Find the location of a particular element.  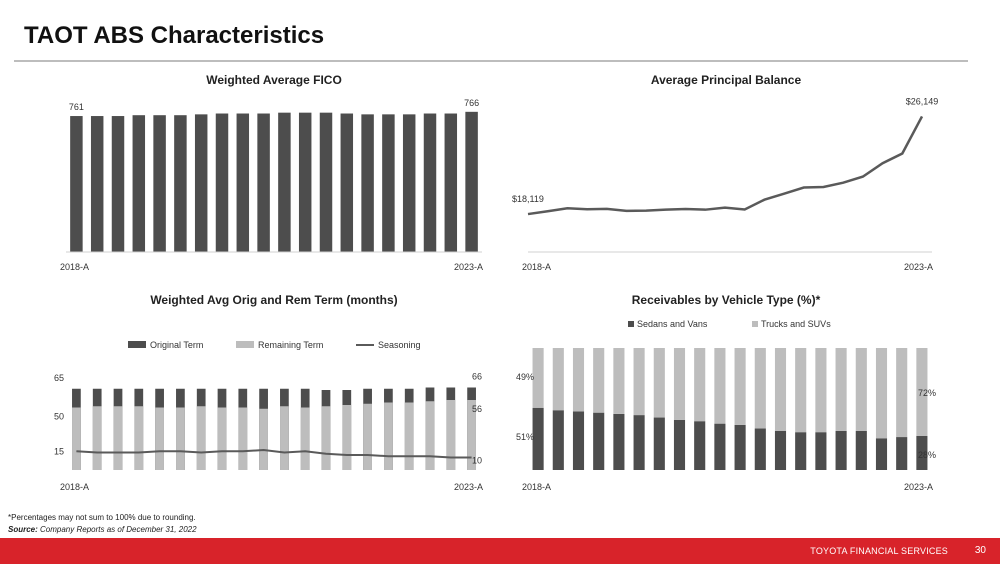

chart-title-principal: Average Principal Balance is located at coordinates (726, 80).